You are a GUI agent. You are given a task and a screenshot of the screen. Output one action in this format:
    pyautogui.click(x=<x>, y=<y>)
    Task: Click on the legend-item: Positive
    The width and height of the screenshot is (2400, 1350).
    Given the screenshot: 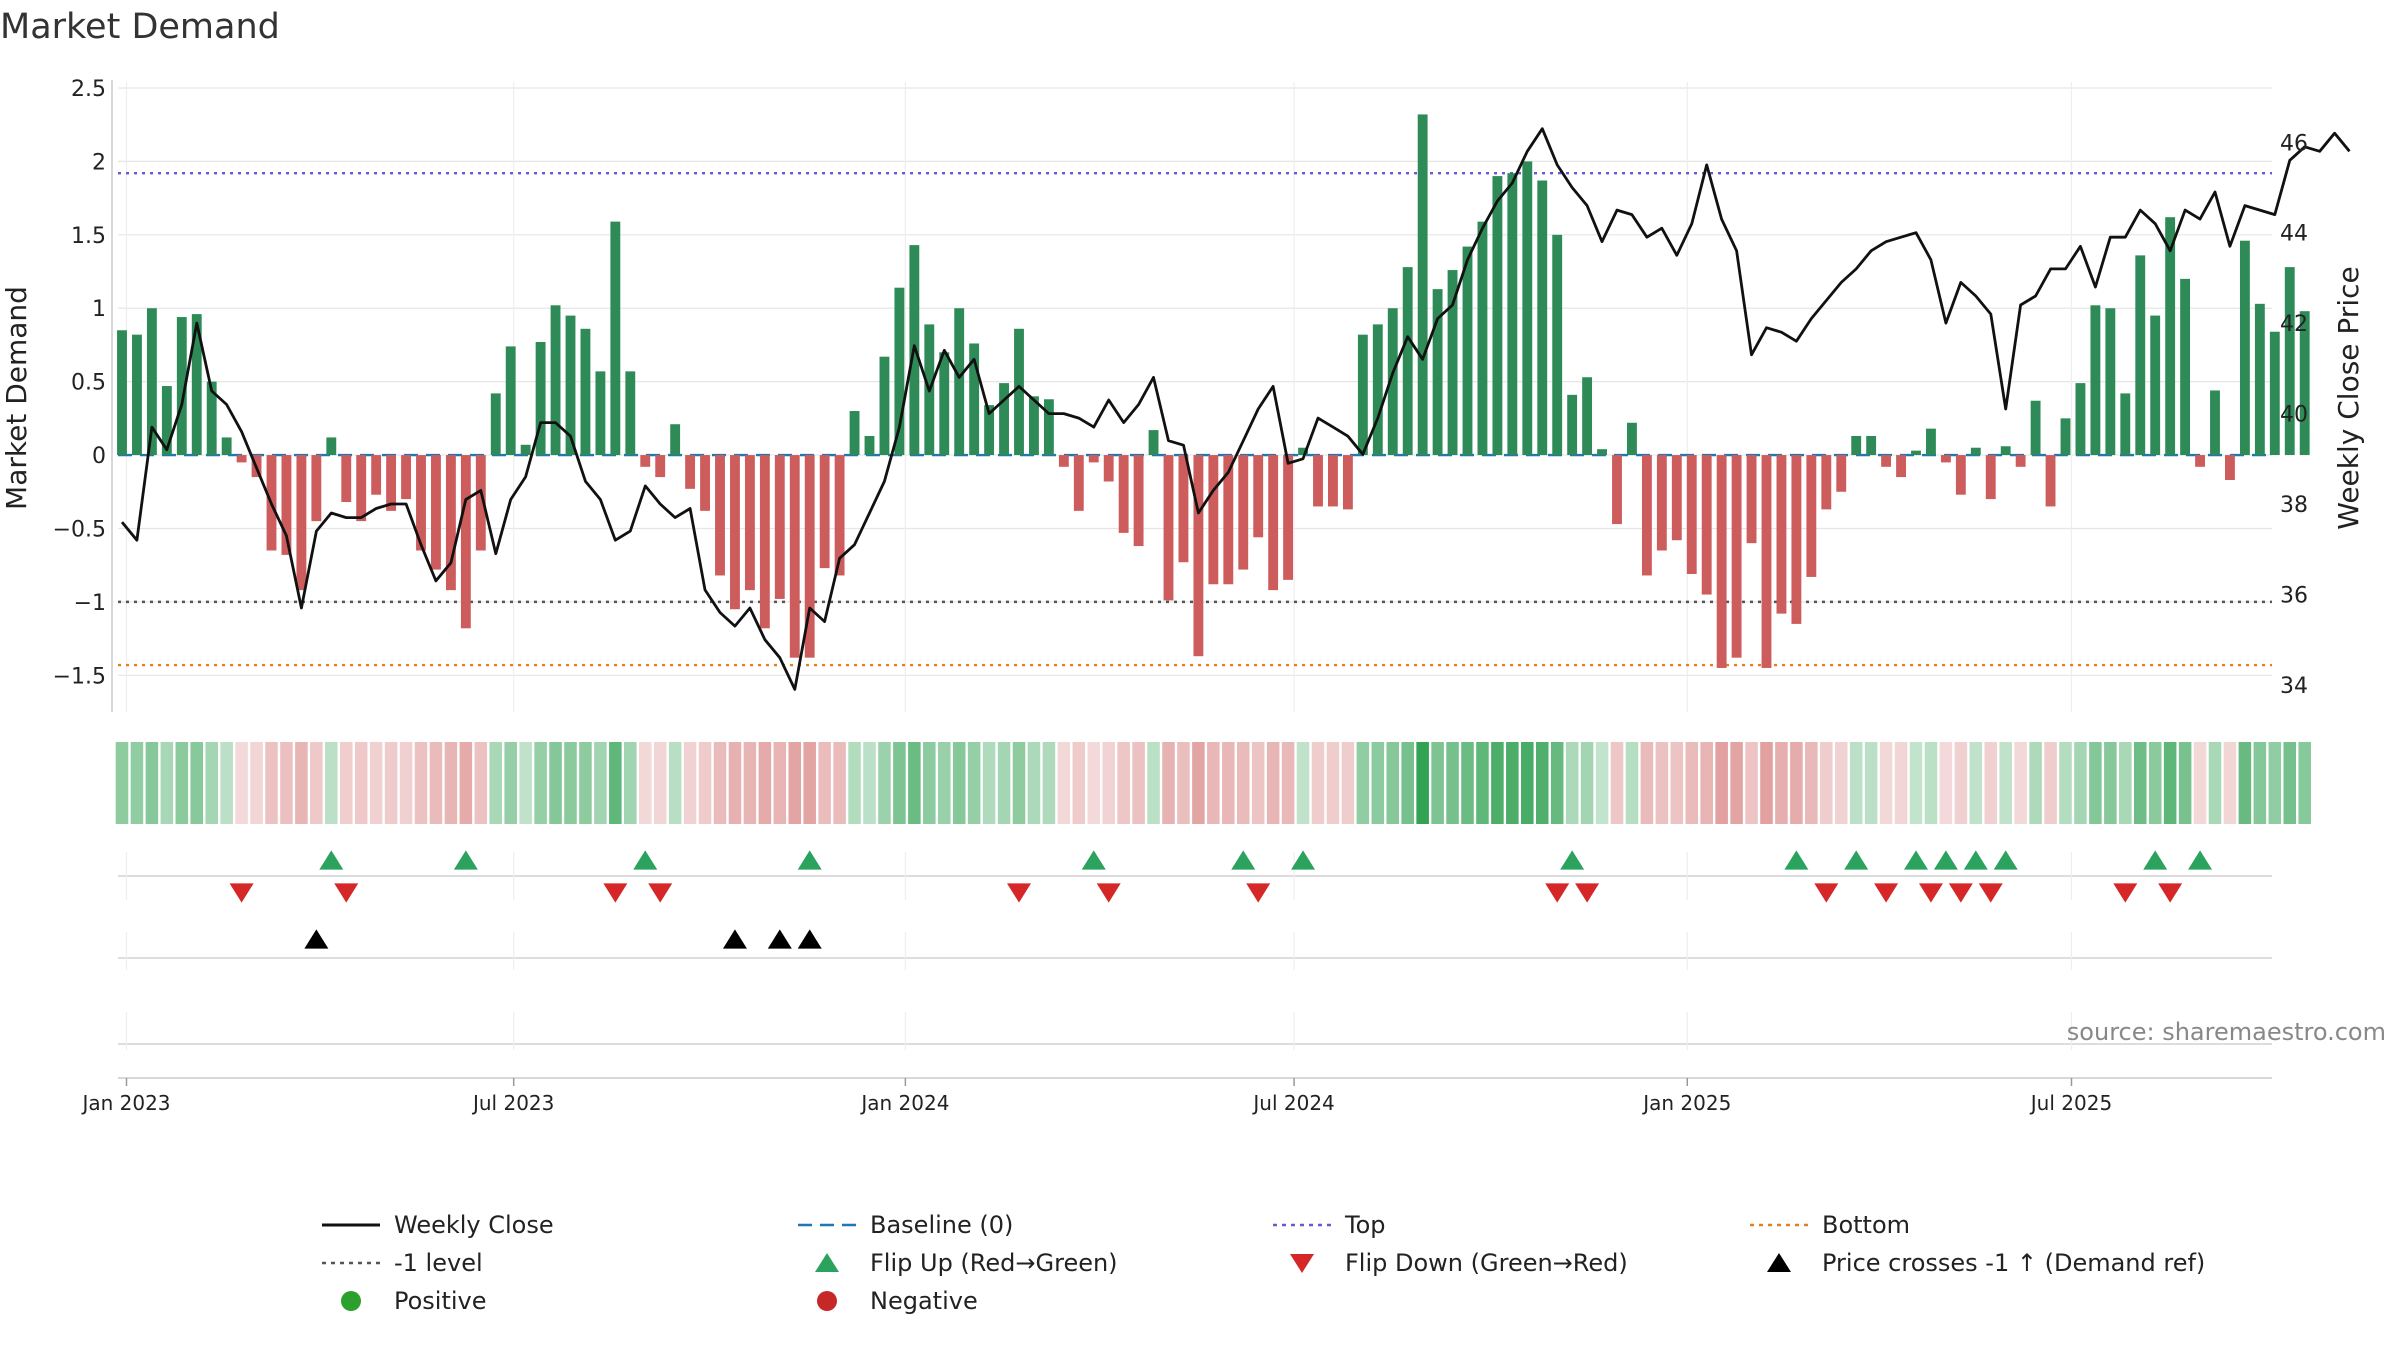 What is the action you would take?
    pyautogui.click(x=414, y=1301)
    